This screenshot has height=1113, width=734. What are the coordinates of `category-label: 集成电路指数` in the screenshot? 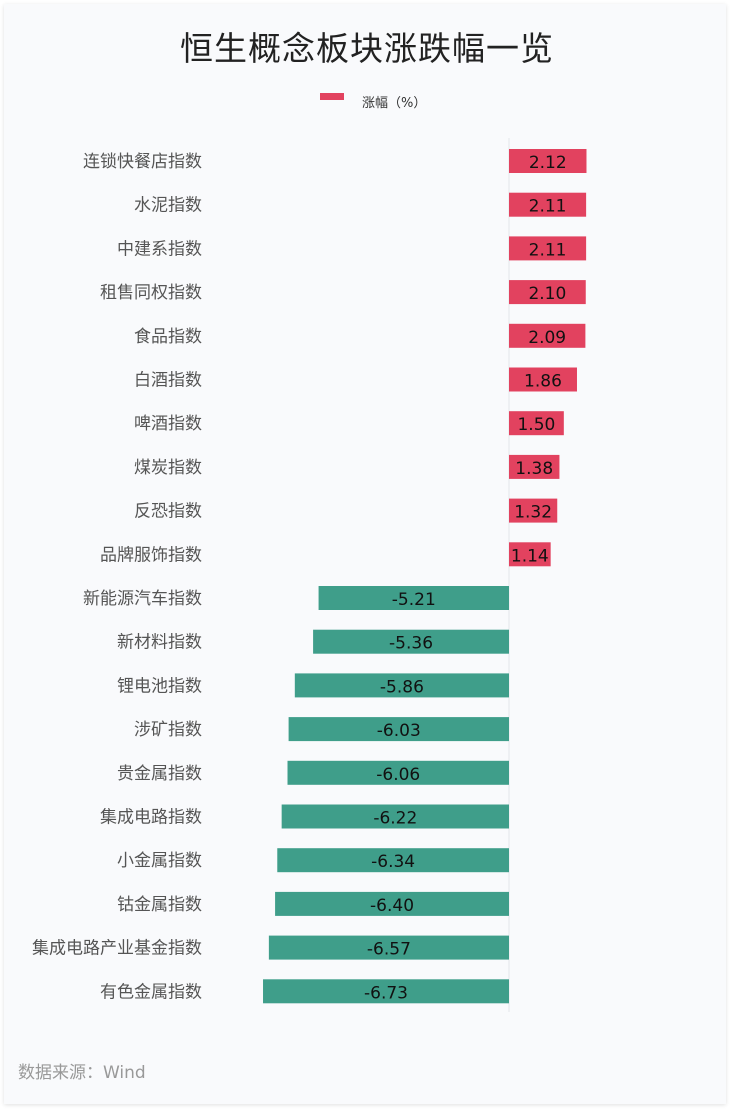 It's located at (151, 818).